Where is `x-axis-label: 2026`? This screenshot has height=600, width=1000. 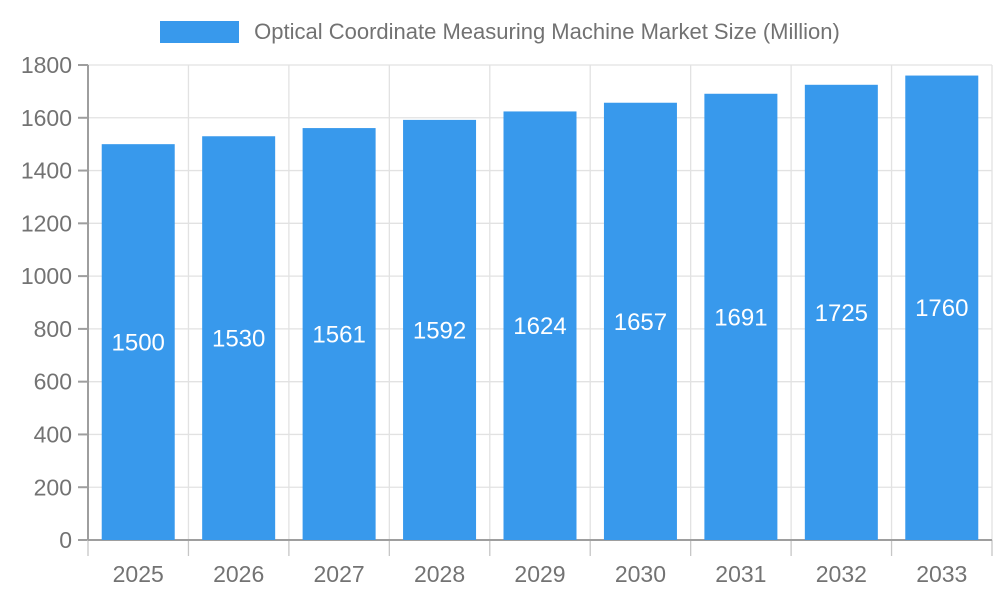
x-axis-label: 2026 is located at coordinates (238, 574).